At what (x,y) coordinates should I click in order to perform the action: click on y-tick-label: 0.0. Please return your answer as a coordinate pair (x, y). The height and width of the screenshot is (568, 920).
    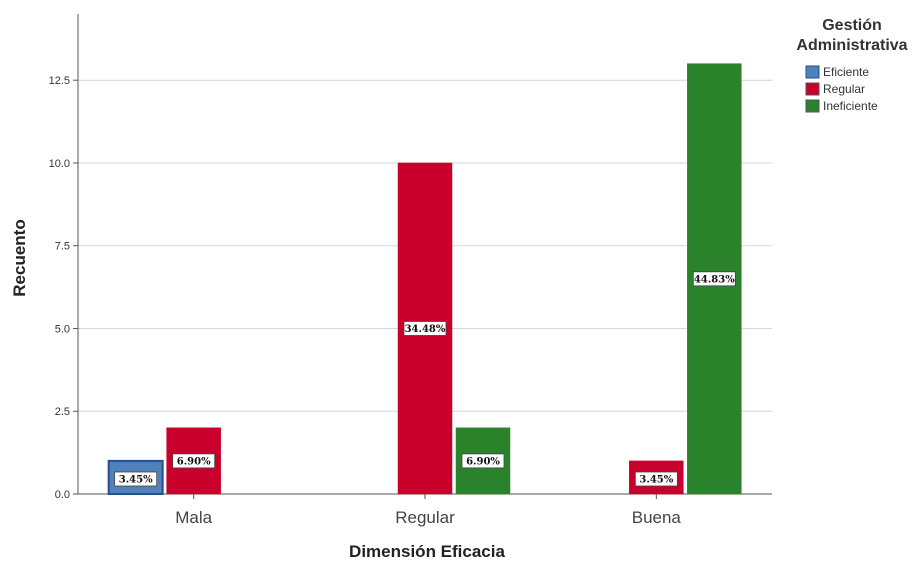
    Looking at the image, I should click on (62, 495).